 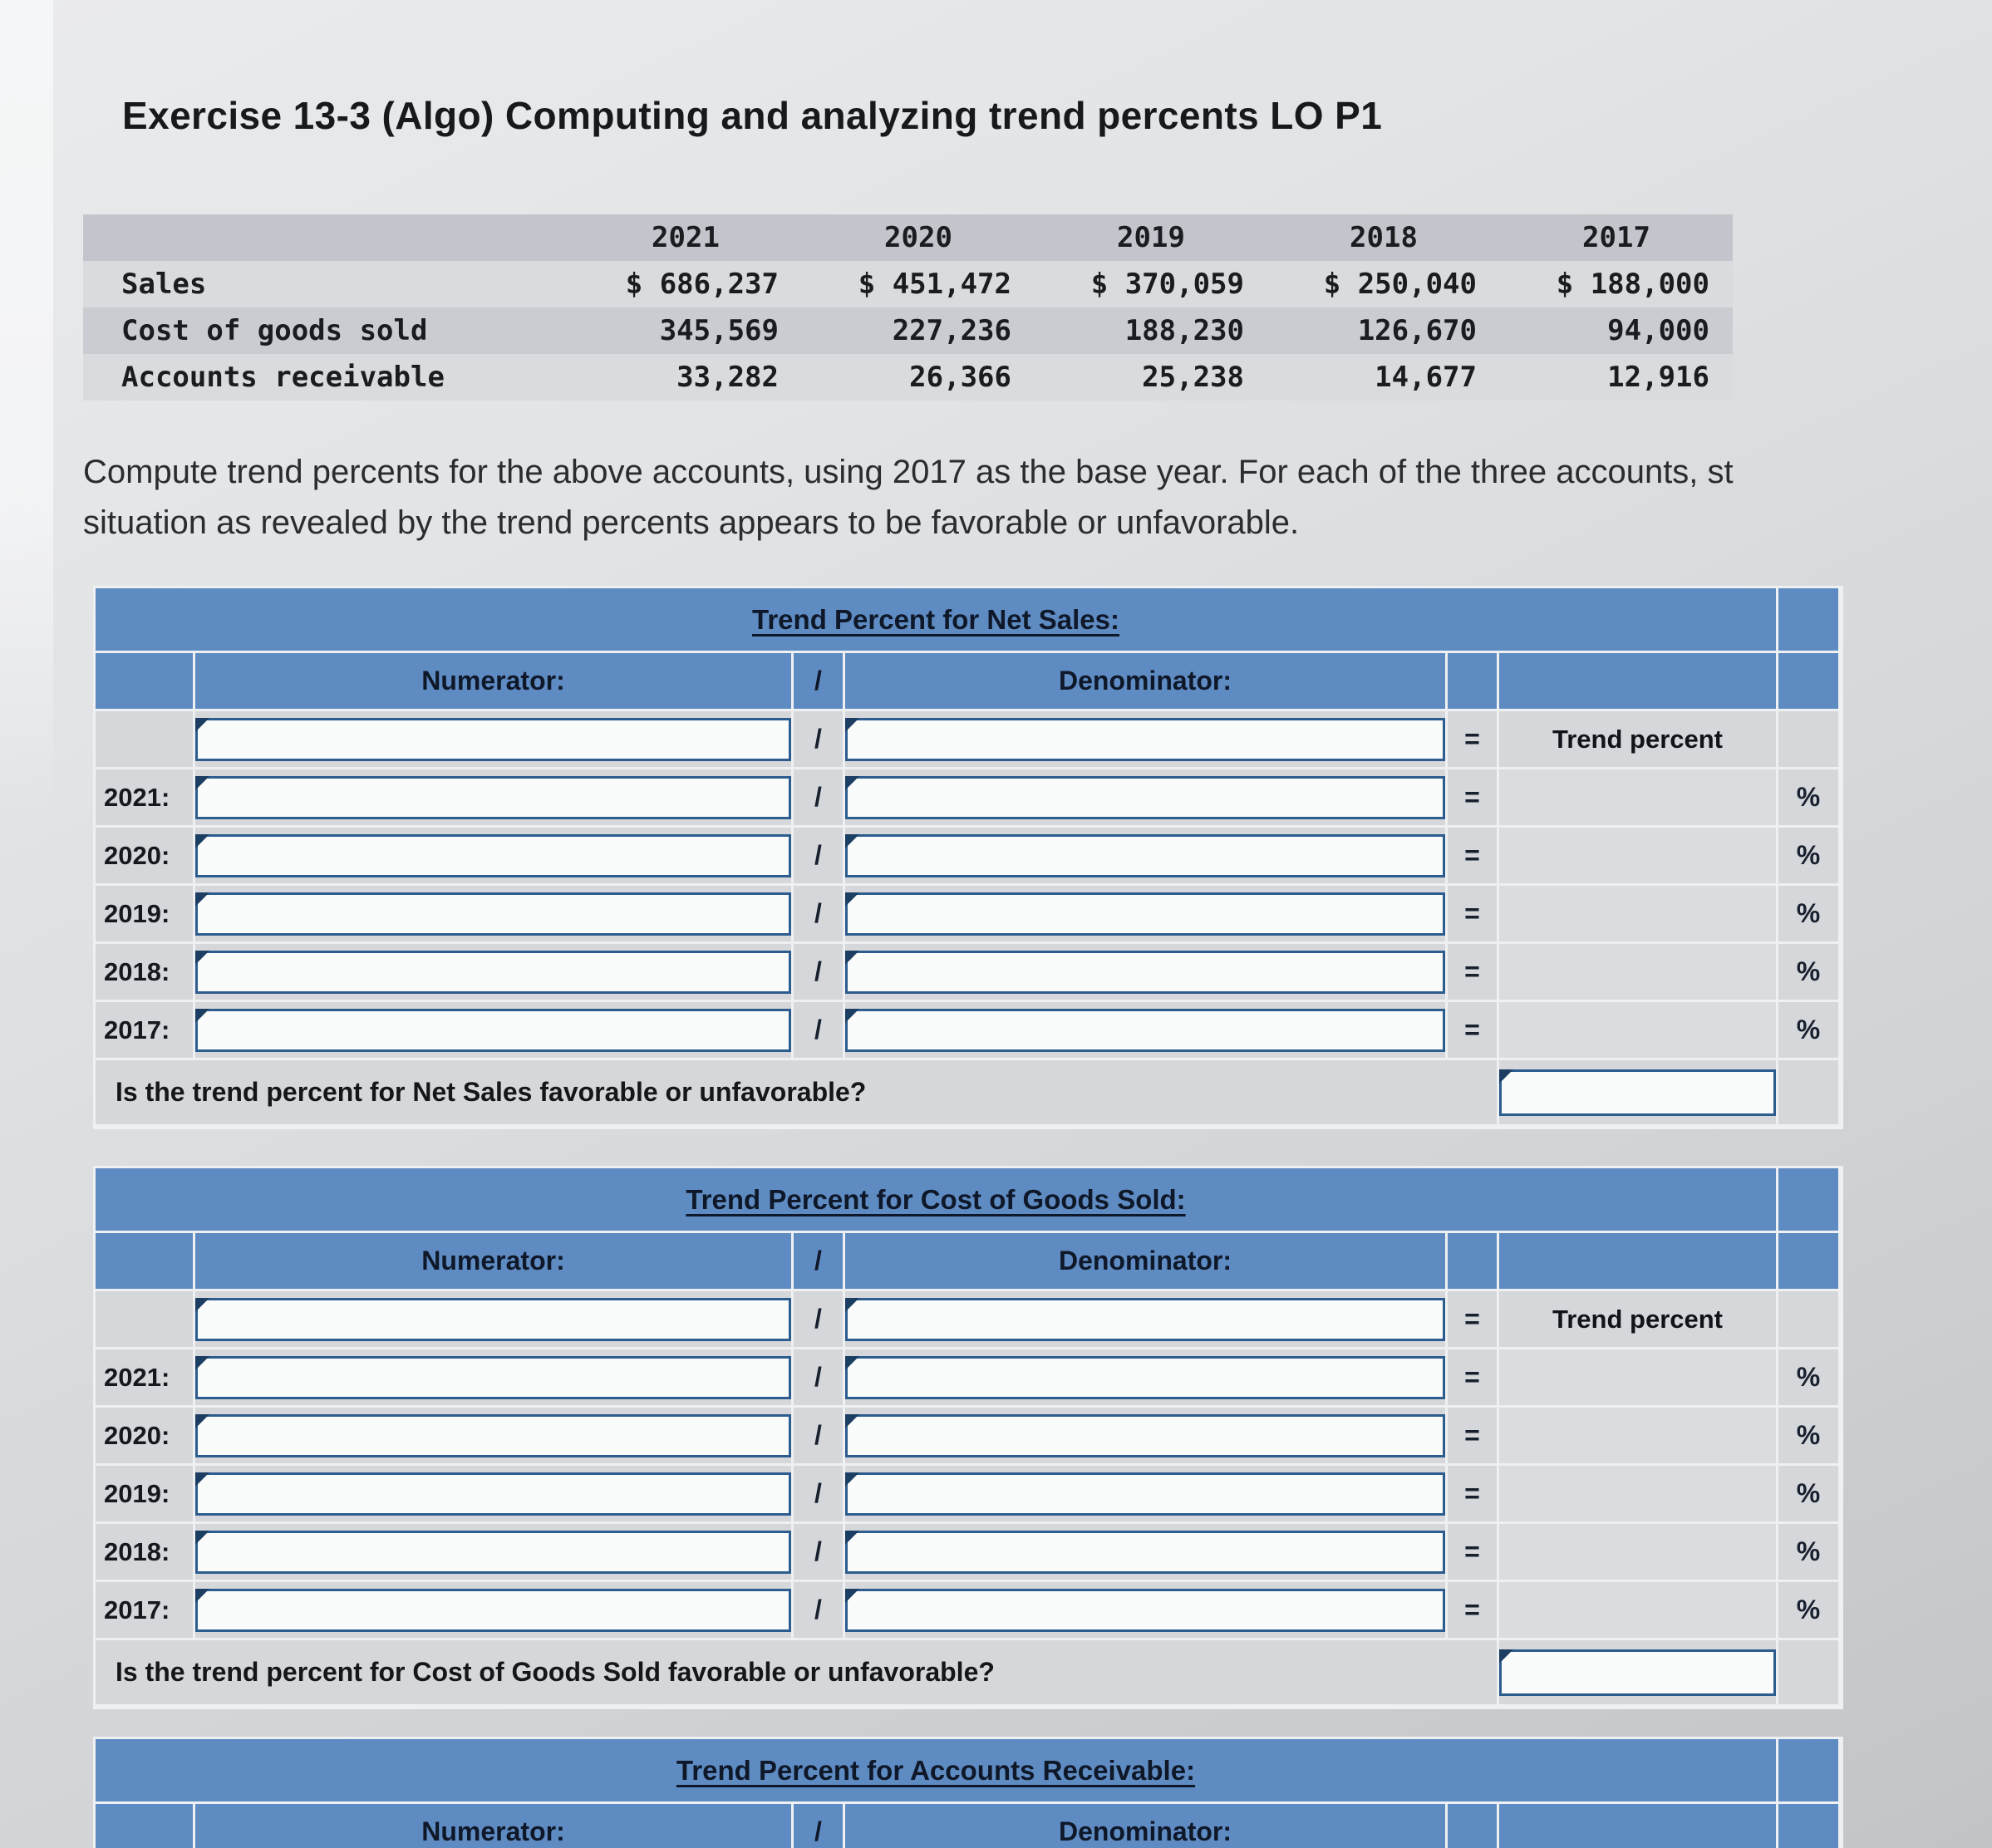 What do you see at coordinates (283, 378) in the screenshot?
I see `row-label: Accounts receivable` at bounding box center [283, 378].